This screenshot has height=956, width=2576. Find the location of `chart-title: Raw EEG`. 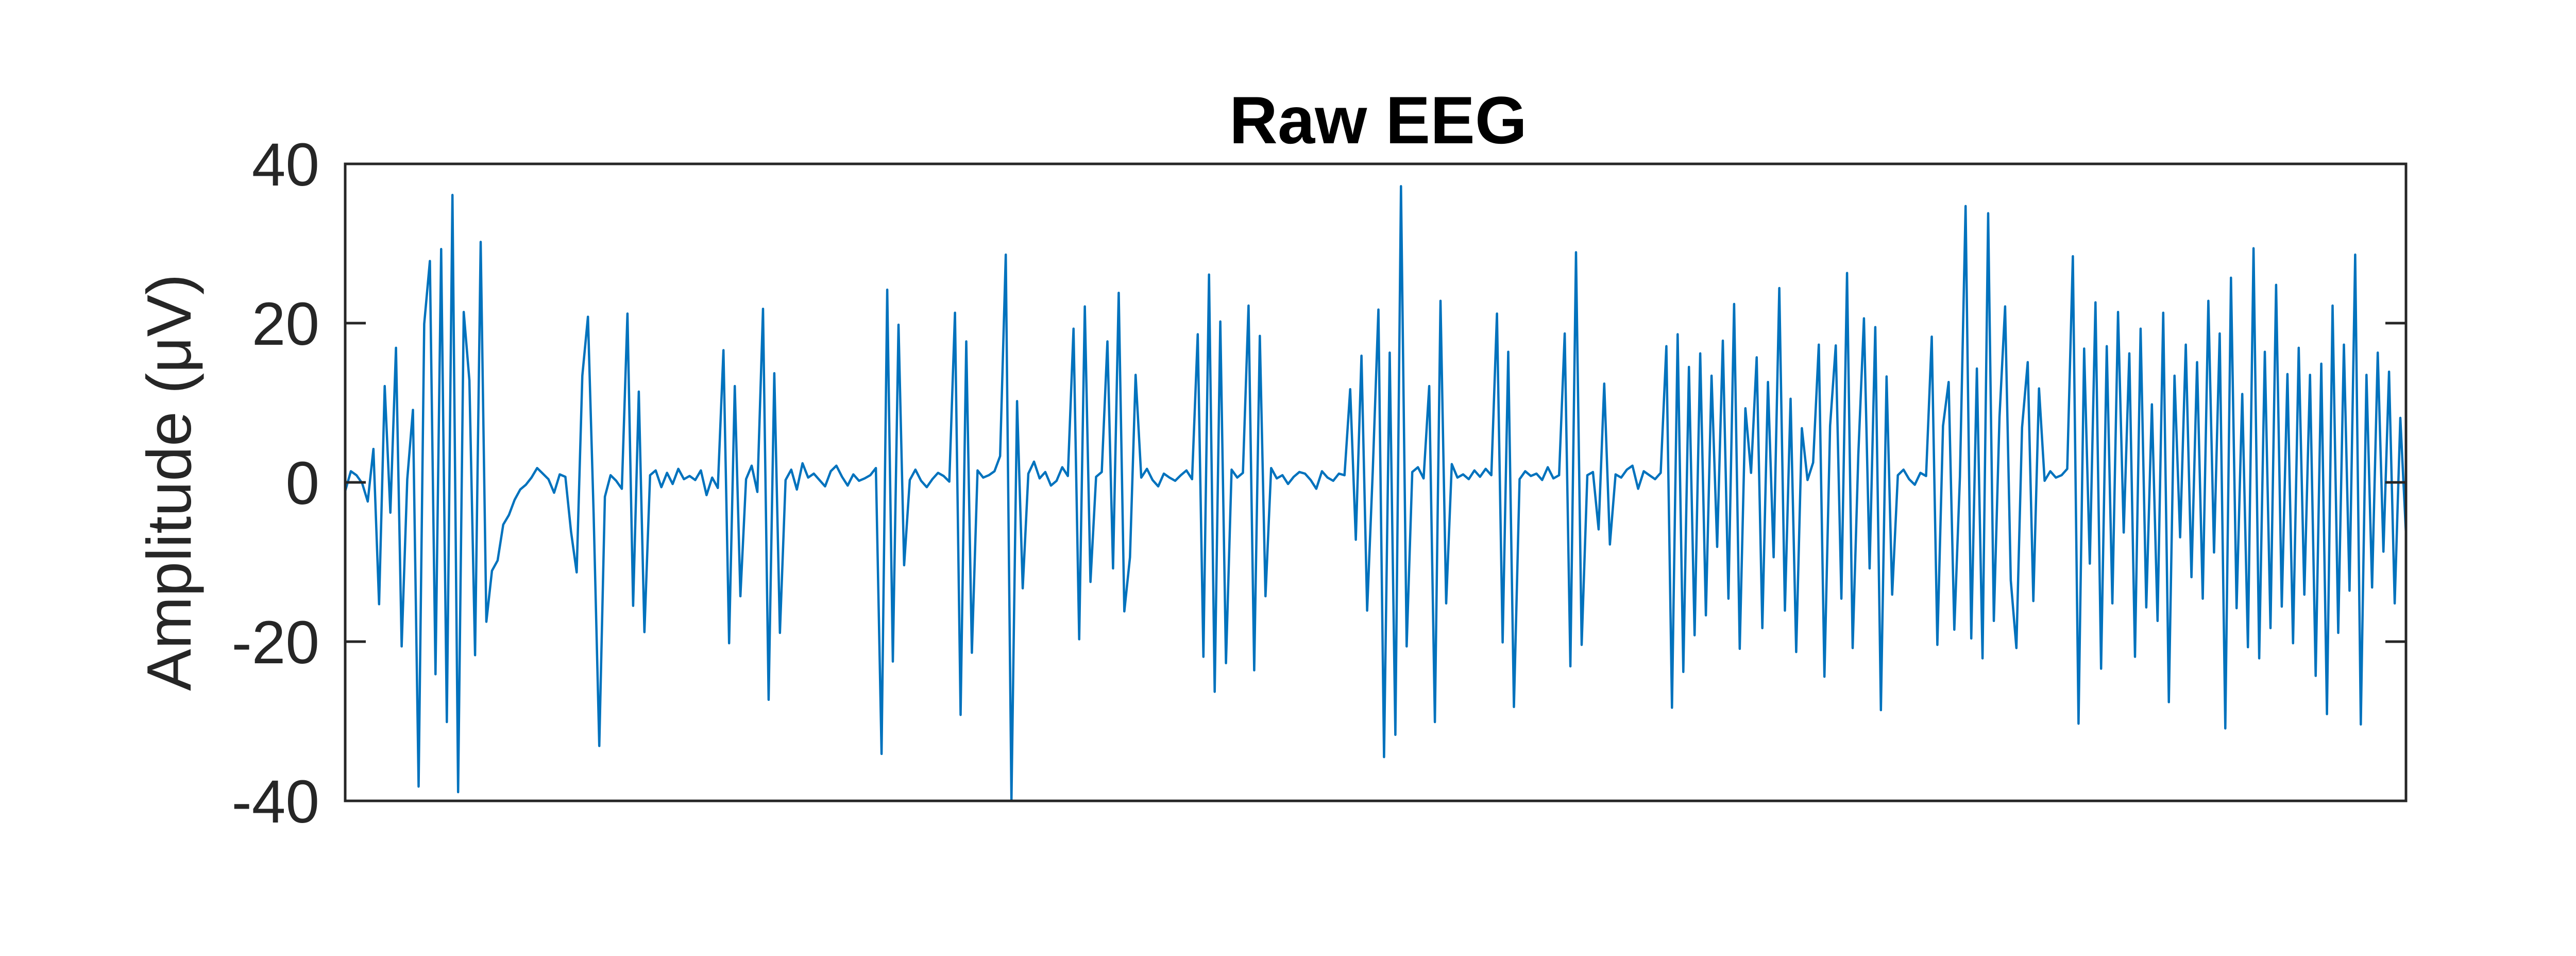

chart-title: Raw EEG is located at coordinates (1378, 120).